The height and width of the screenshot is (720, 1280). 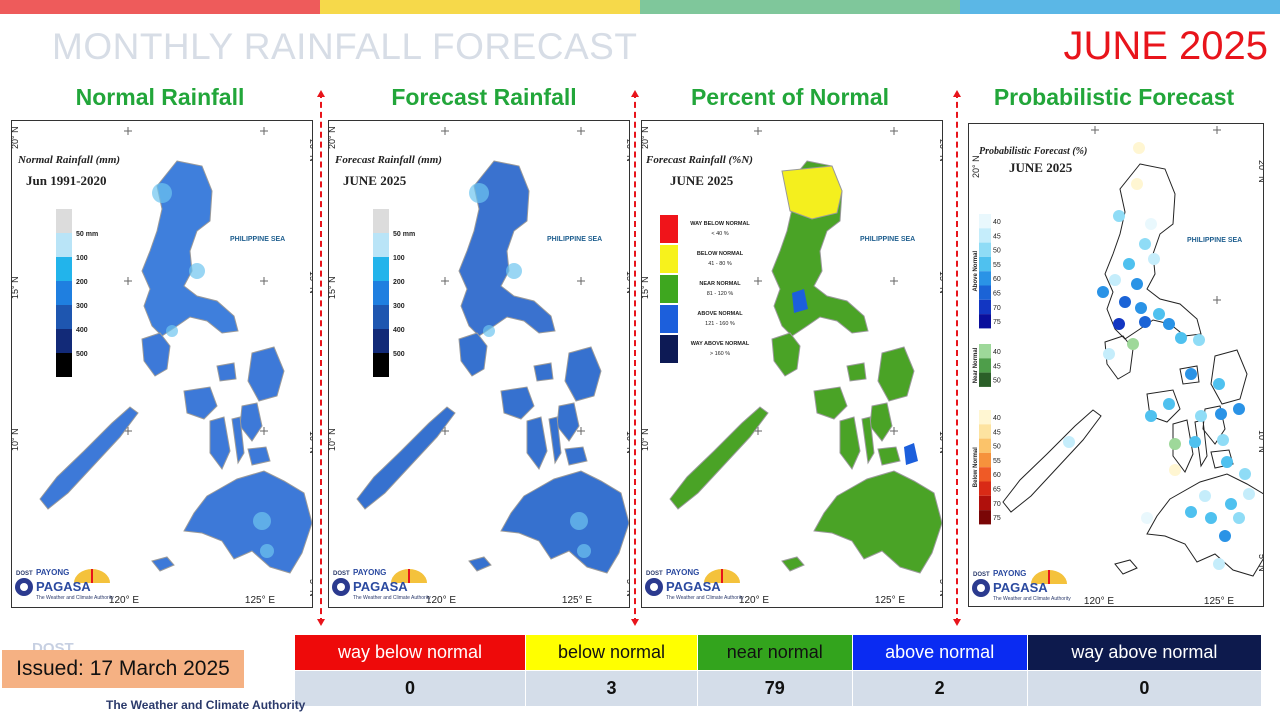 I want to click on top-color-bar, so click(x=640, y=7).